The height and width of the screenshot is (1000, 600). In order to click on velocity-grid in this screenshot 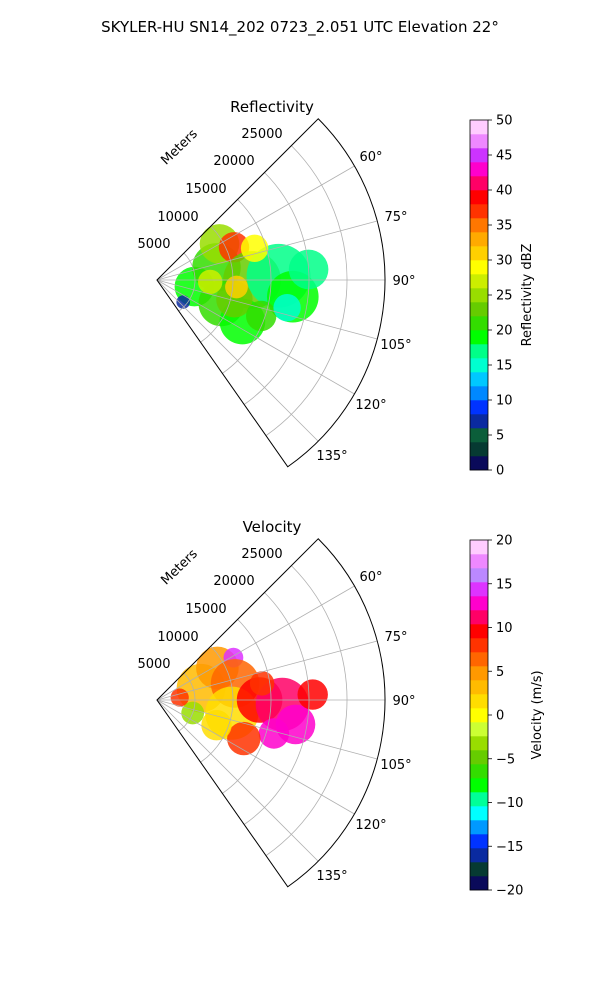, I will do `click(271, 713)`.